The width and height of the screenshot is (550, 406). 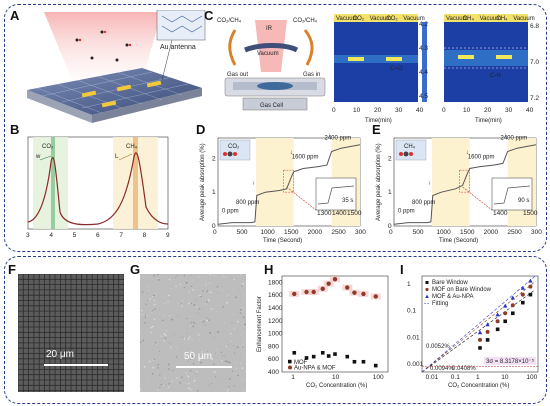 I want to click on h-ytick: 1400, so click(x=275, y=308).